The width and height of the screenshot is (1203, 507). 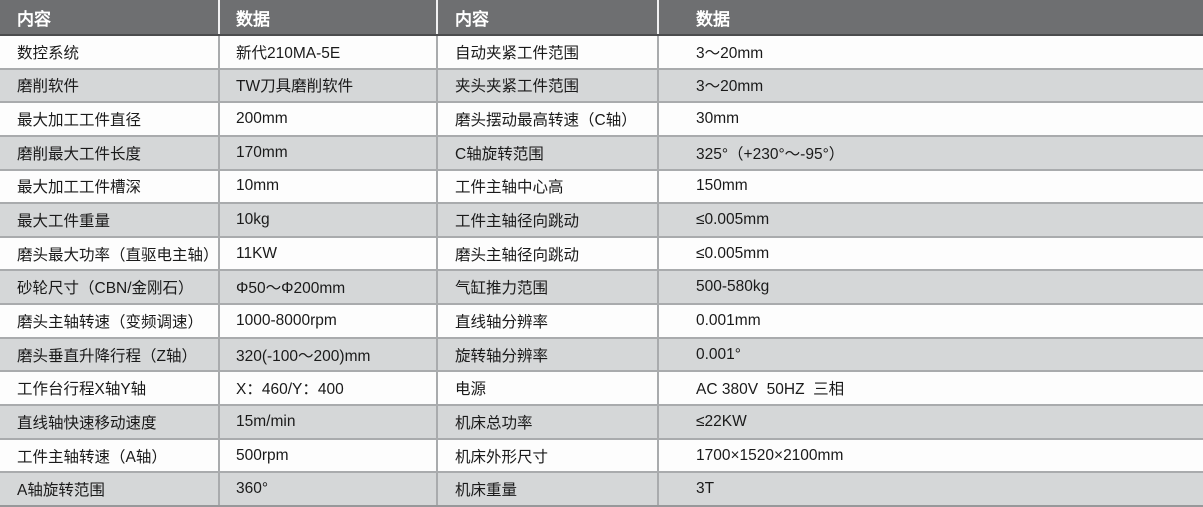 I want to click on spec-value-left: 320(-100～200)mm, so click(x=327, y=354).